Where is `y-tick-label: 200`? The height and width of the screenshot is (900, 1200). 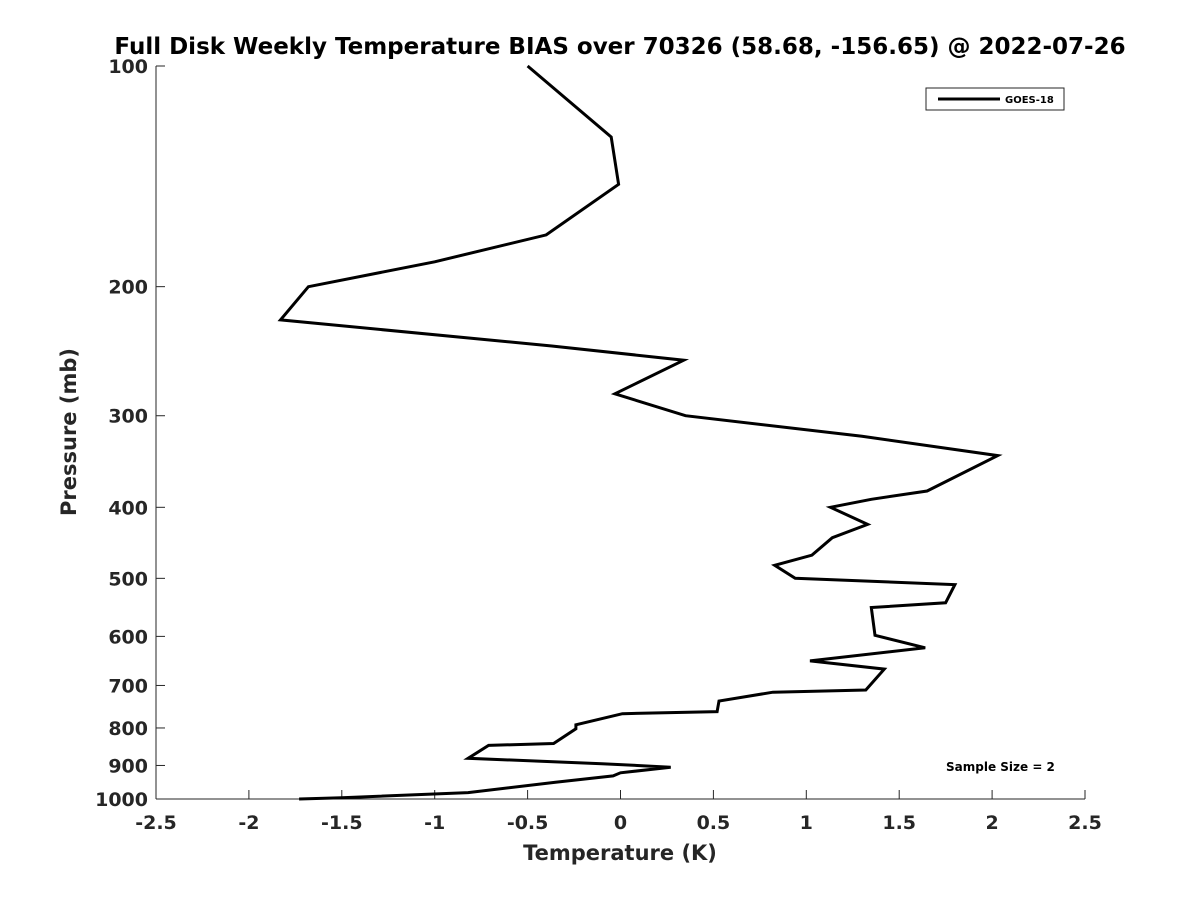
y-tick-label: 200 is located at coordinates (128, 288).